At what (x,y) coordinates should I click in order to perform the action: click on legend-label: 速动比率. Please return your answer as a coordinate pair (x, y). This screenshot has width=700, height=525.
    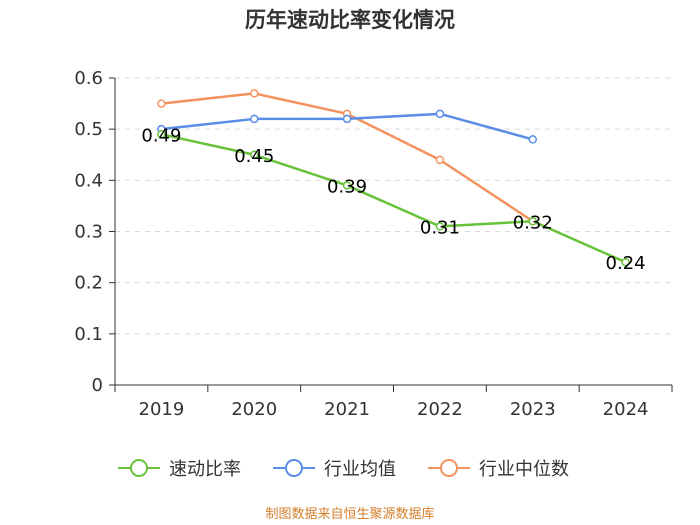
    Looking at the image, I should click on (205, 469).